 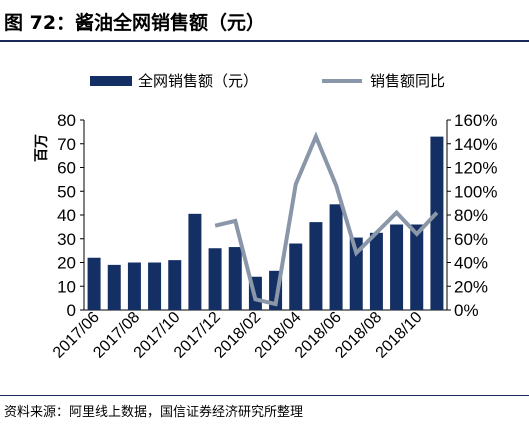 I want to click on y-right-tick-label: 140%, so click(x=475, y=144).